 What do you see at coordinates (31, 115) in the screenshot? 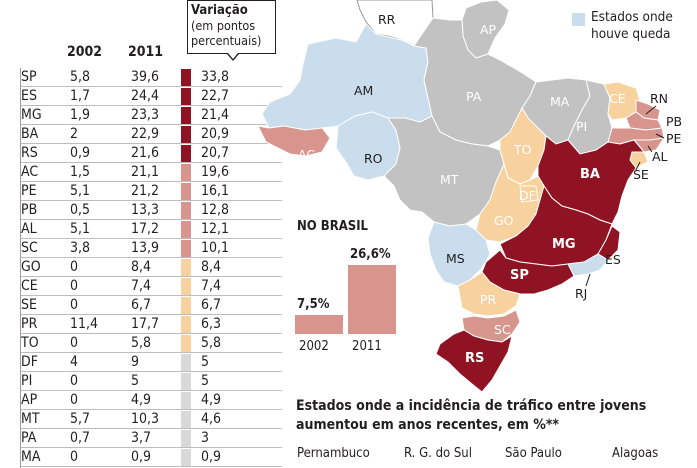
I see `cell-state: MG` at bounding box center [31, 115].